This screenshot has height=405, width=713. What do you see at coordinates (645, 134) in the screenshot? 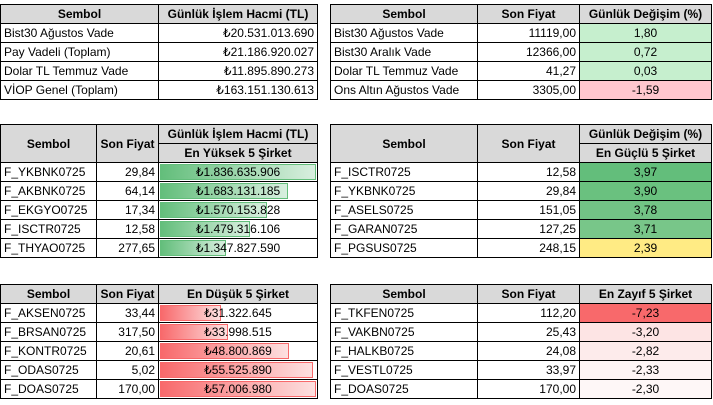
I see `change-header: Günlük Değişim (%)` at bounding box center [645, 134].